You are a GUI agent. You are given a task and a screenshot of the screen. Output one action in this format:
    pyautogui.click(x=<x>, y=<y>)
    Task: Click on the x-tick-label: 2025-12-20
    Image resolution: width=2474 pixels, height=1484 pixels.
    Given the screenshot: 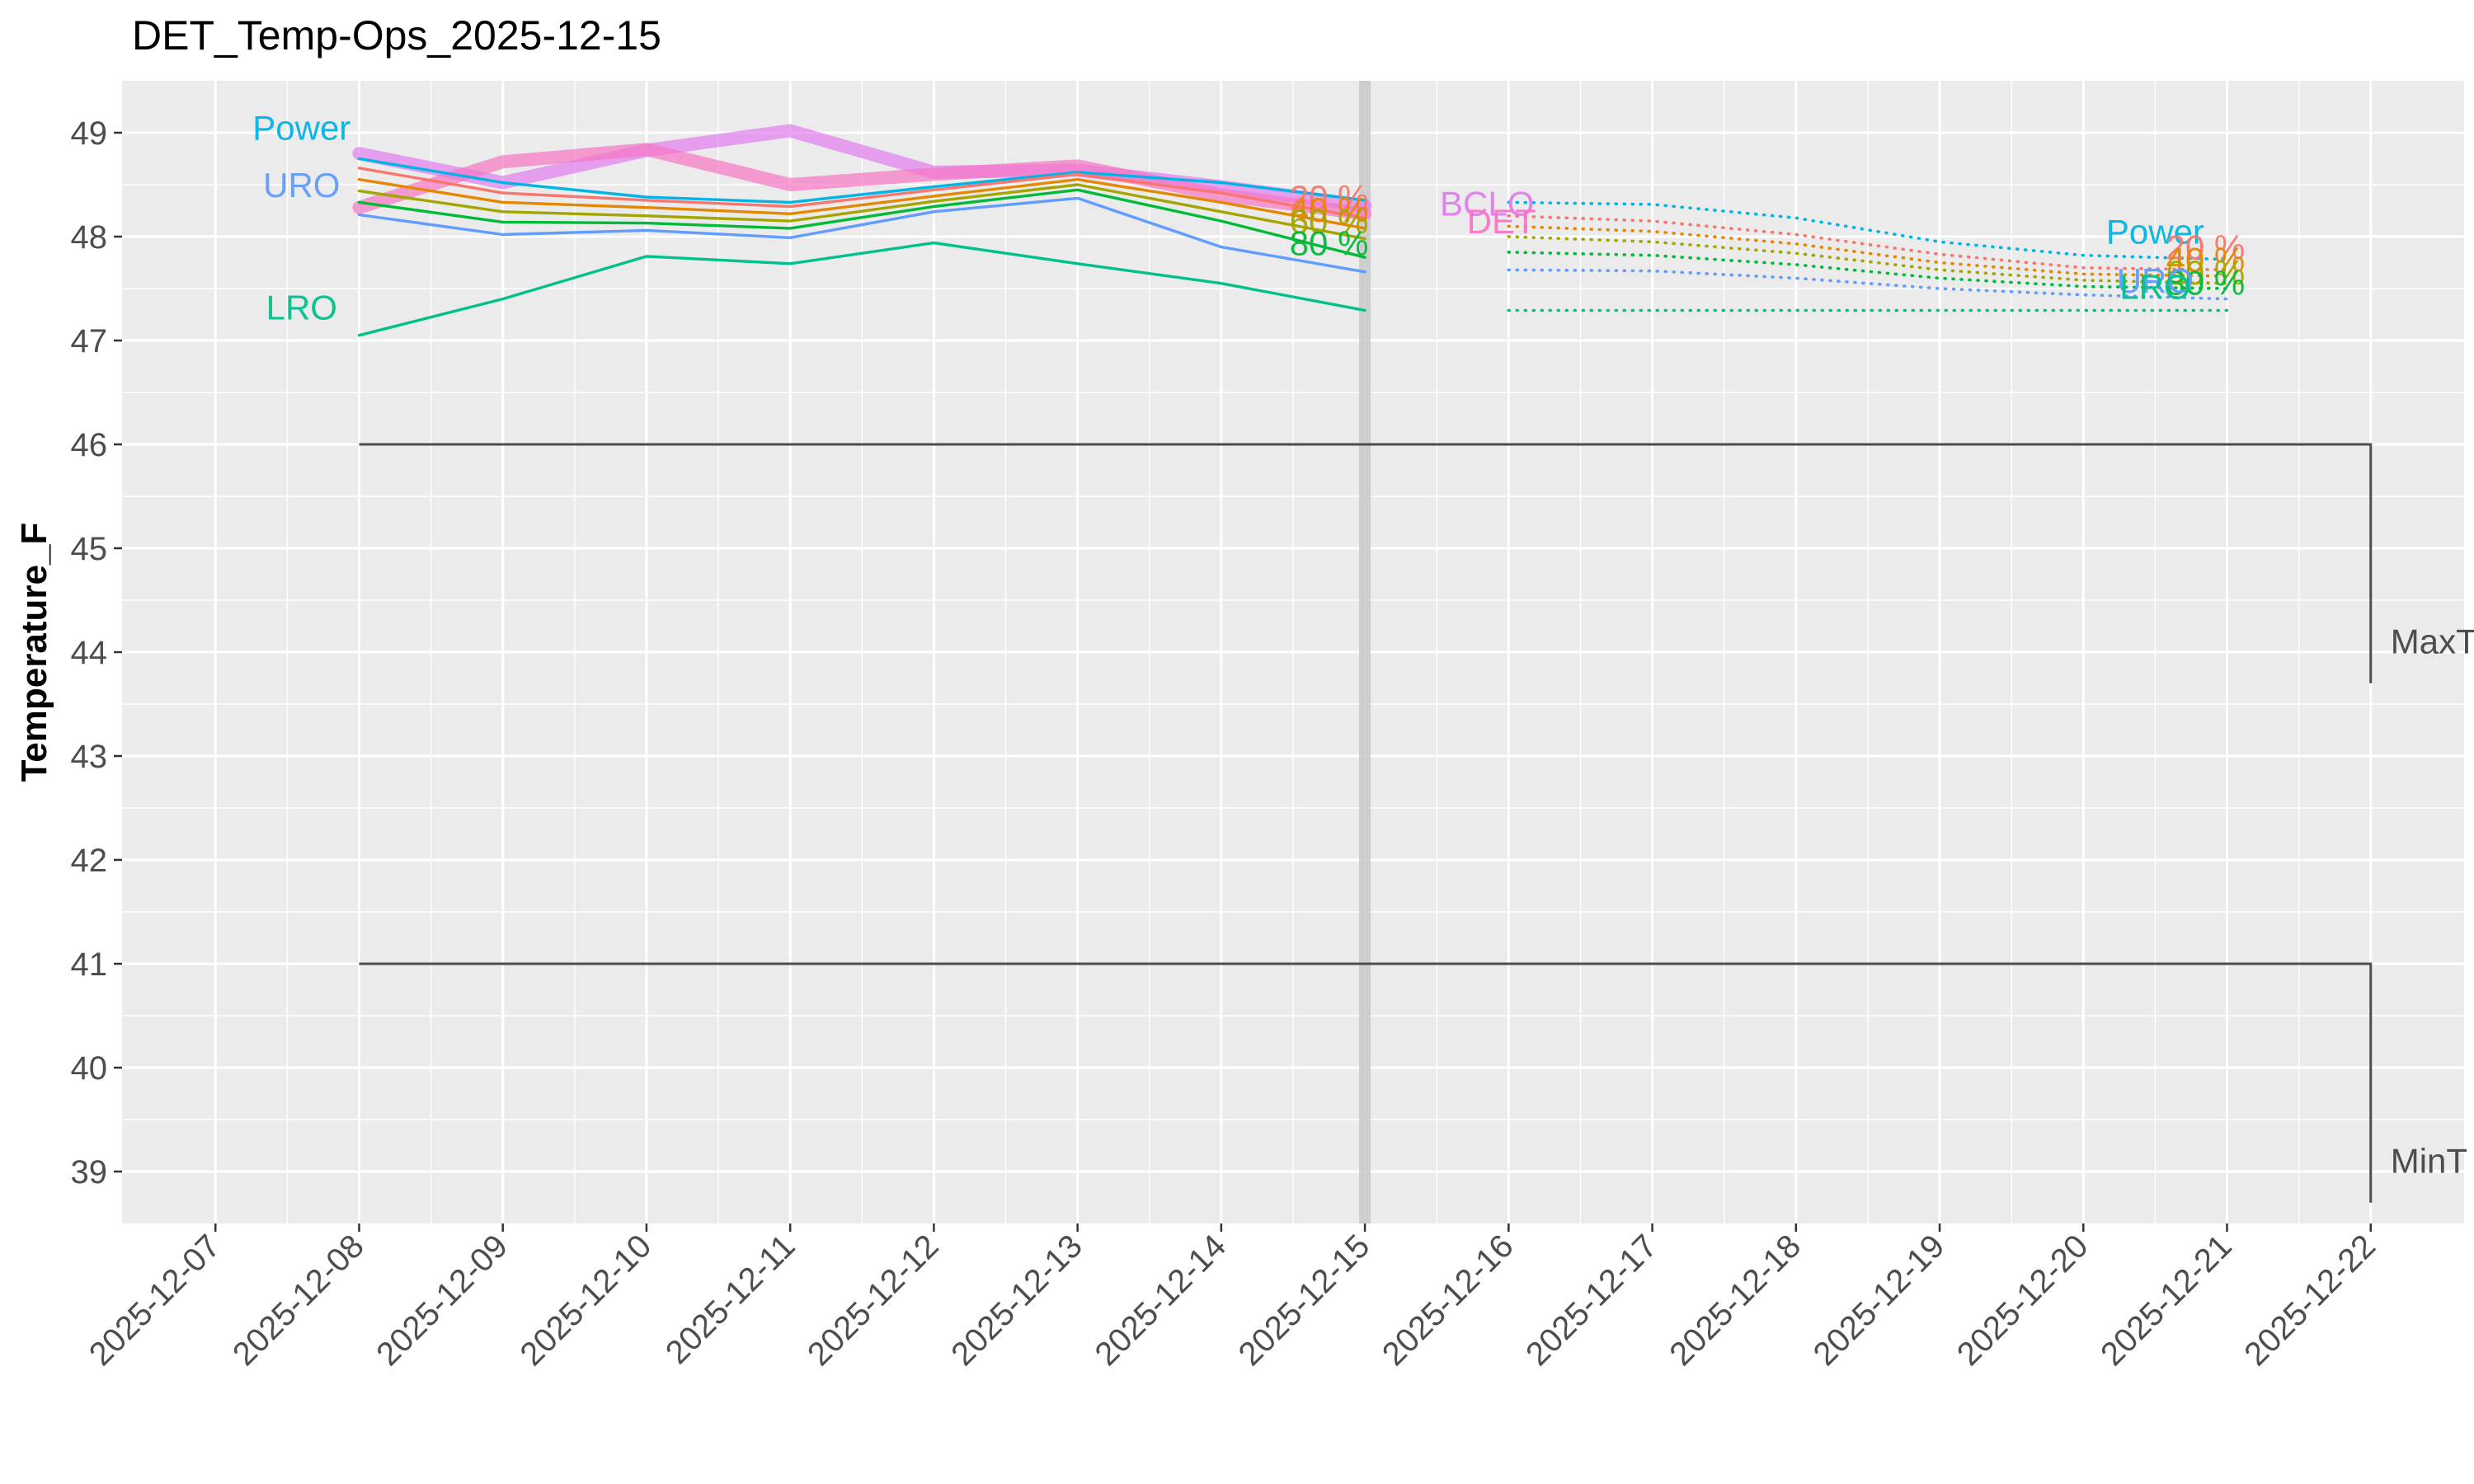 What is the action you would take?
    pyautogui.click(x=2022, y=1300)
    